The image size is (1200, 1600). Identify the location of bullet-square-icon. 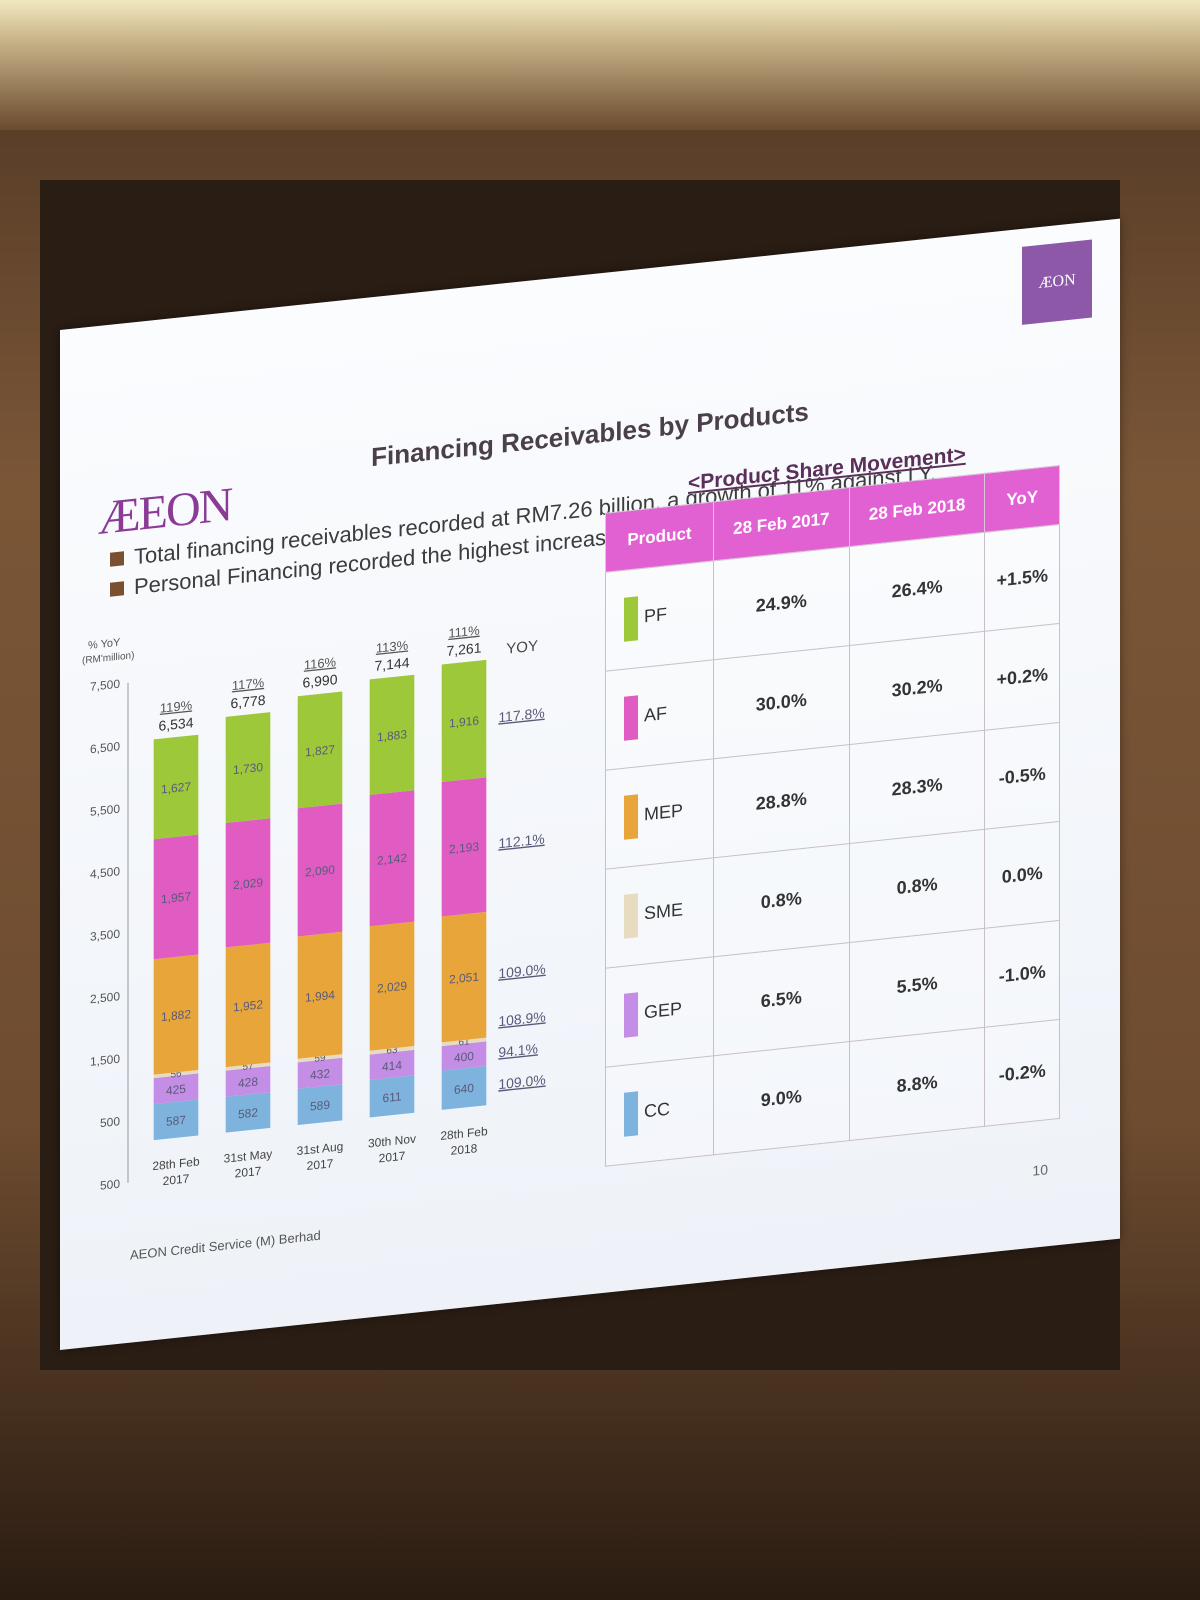
(117, 559).